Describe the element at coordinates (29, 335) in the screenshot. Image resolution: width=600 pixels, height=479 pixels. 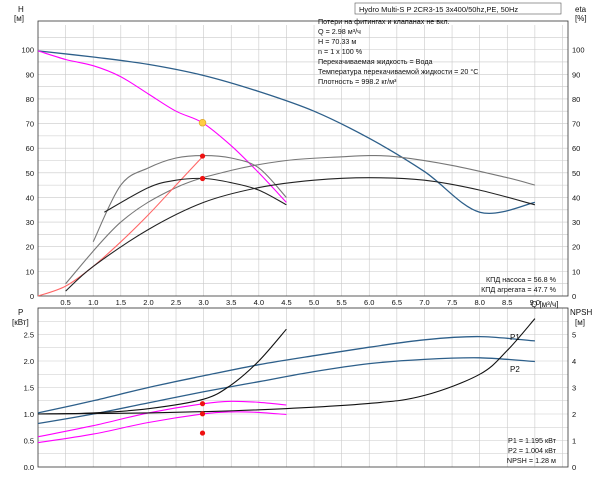
I see `bottom-left-tick-label: 2.5` at that location.